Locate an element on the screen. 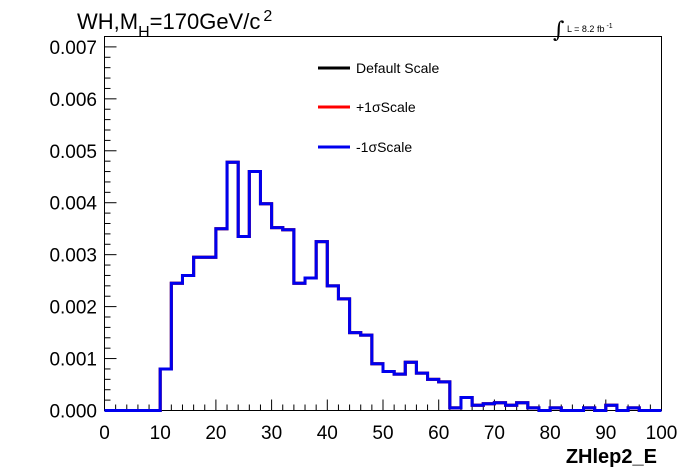  y-axis: 0.000 0.001 0.002 0.003 0.004 0.005 0.006 0.007 is located at coordinates (83, 229).